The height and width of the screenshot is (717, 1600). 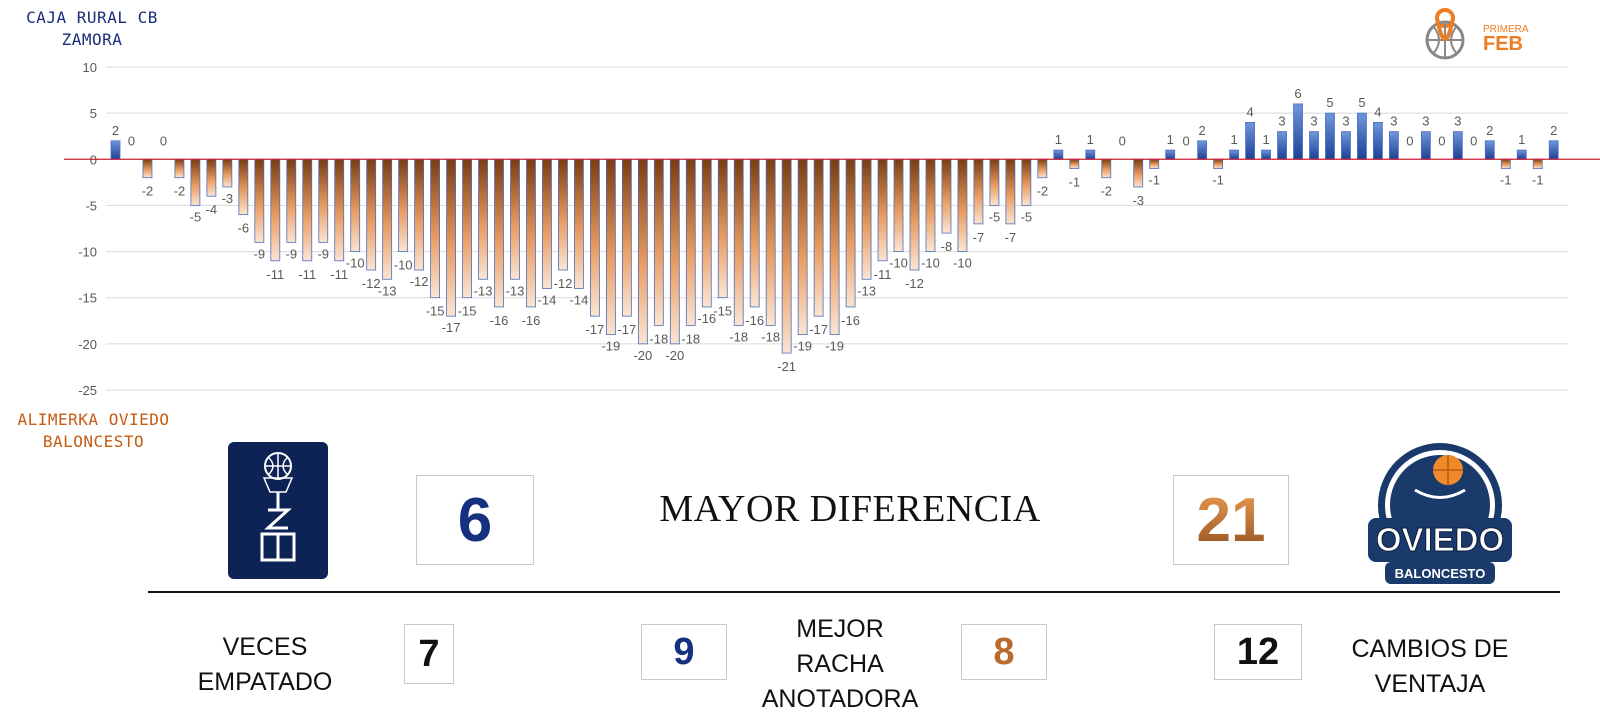 What do you see at coordinates (265, 682) in the screenshot?
I see `ties-label-line2: EMPATADO` at bounding box center [265, 682].